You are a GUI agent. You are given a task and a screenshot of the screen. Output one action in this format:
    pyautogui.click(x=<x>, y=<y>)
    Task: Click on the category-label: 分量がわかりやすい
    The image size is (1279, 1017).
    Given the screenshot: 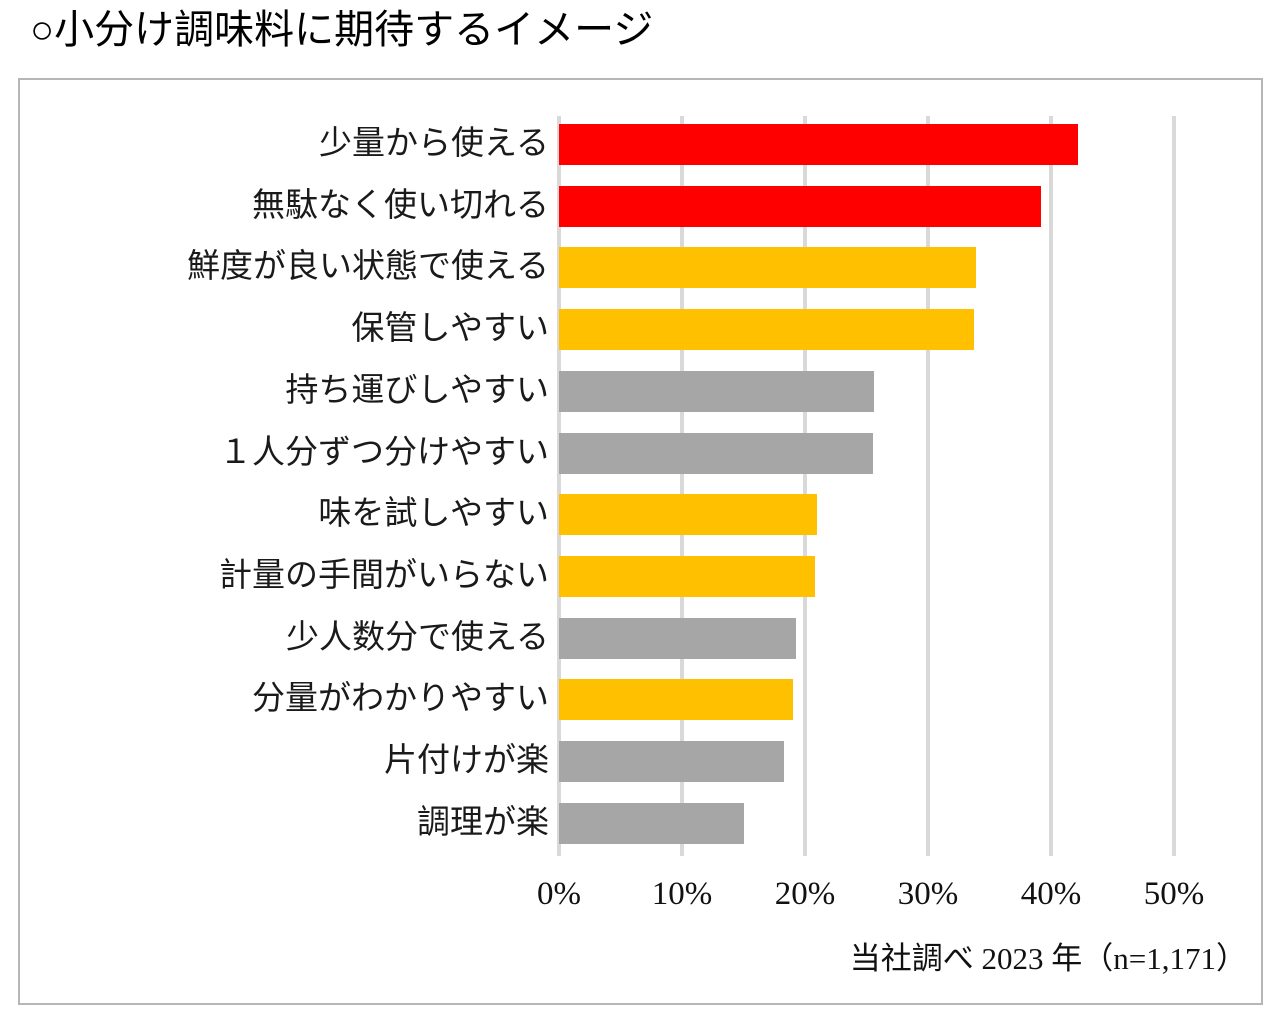 What is the action you would take?
    pyautogui.click(x=400, y=699)
    